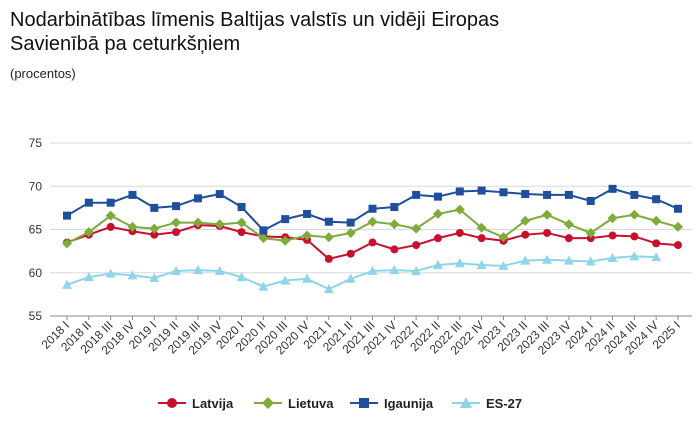 Image resolution: width=700 pixels, height=427 pixels. Describe the element at coordinates (36, 186) in the screenshot. I see `y-tick-label: 70` at that location.